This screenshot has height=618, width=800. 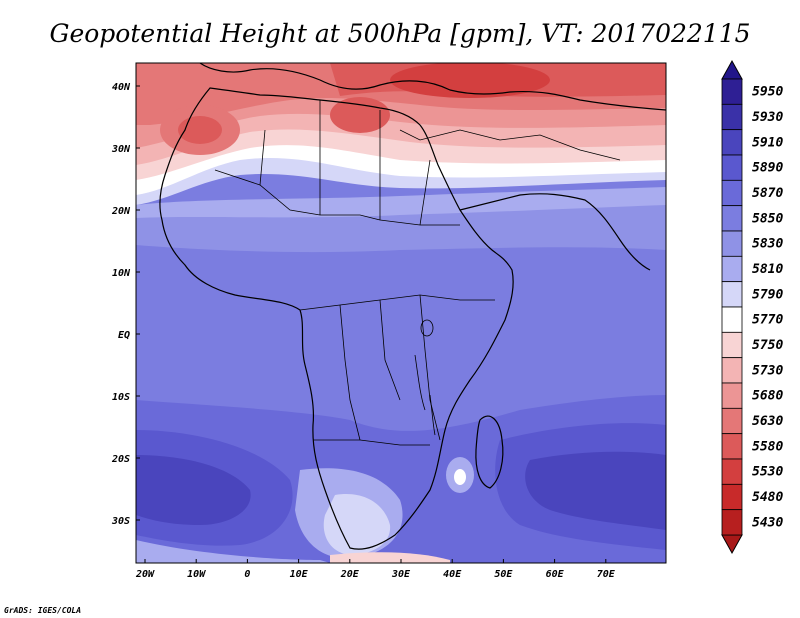 What do you see at coordinates (125, 304) in the screenshot?
I see `latitude-axis: 40N 30N 20N 10N EQ 10S 20S 30S` at bounding box center [125, 304].